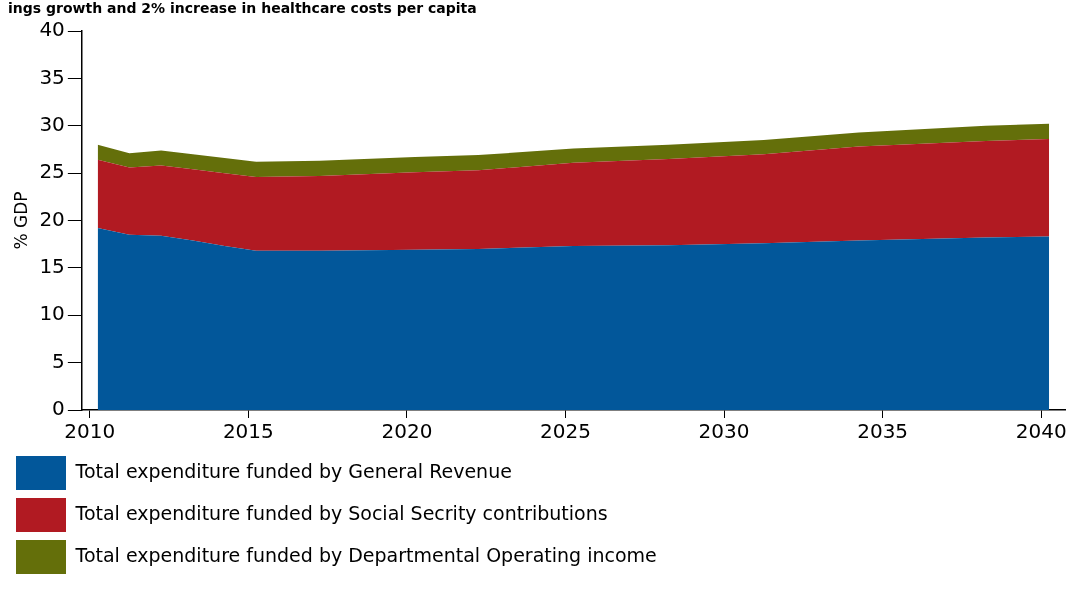 This screenshot has width=1083, height=592. Describe the element at coordinates (20, 220) in the screenshot. I see `y-axis-title: % GDP` at that location.